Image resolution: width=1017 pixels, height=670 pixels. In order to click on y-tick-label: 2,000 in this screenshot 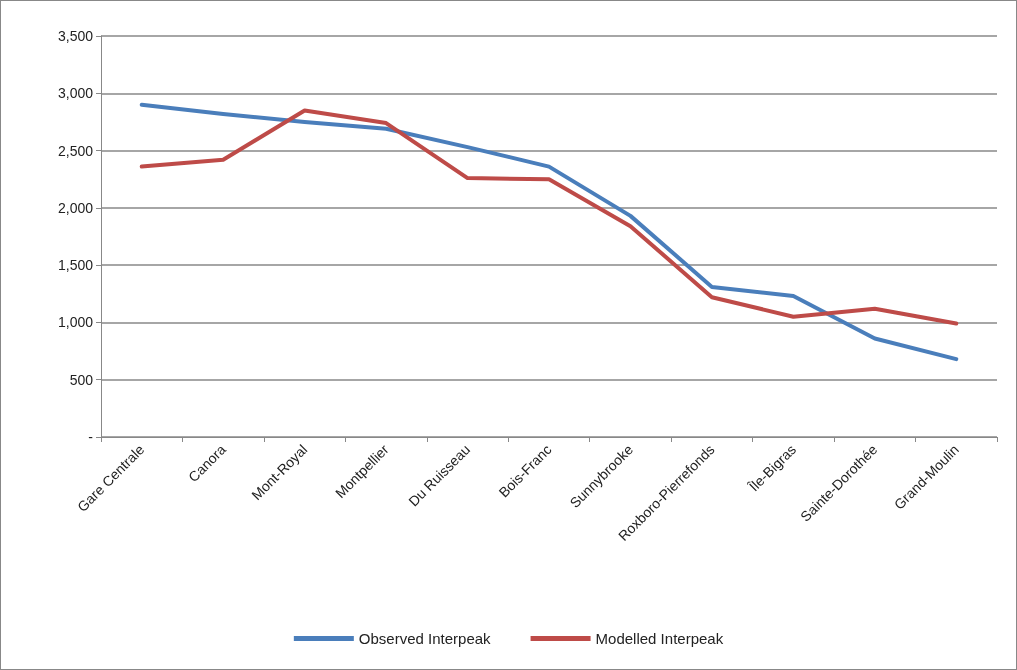, I will do `click(75, 207)`.